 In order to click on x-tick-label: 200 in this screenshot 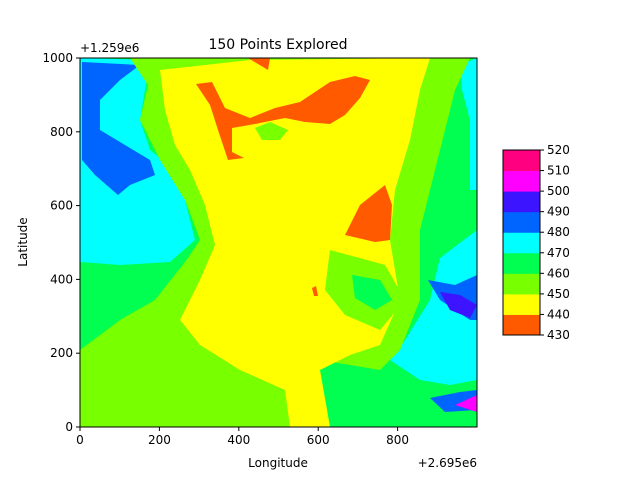, I will do `click(159, 440)`.